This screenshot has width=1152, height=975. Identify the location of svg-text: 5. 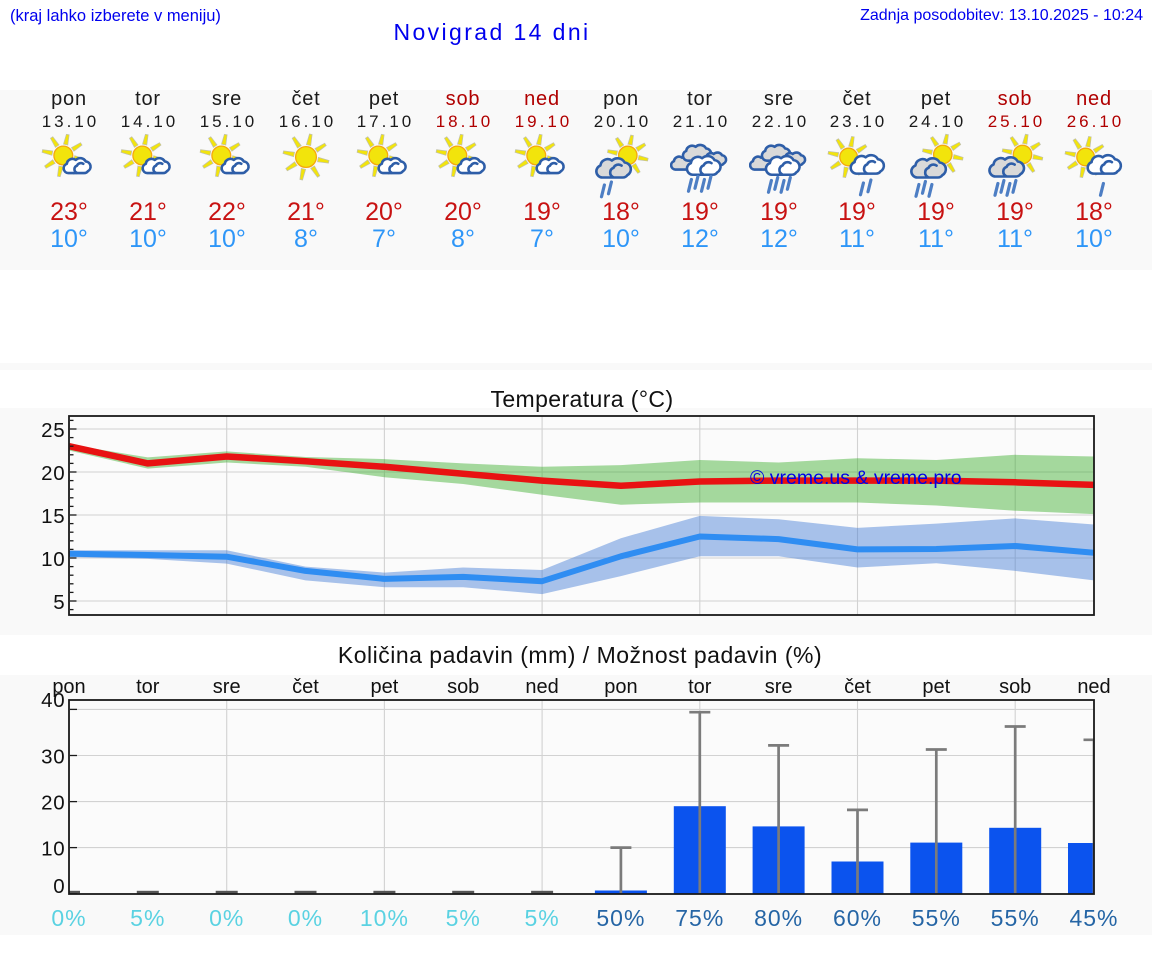
(59, 602).